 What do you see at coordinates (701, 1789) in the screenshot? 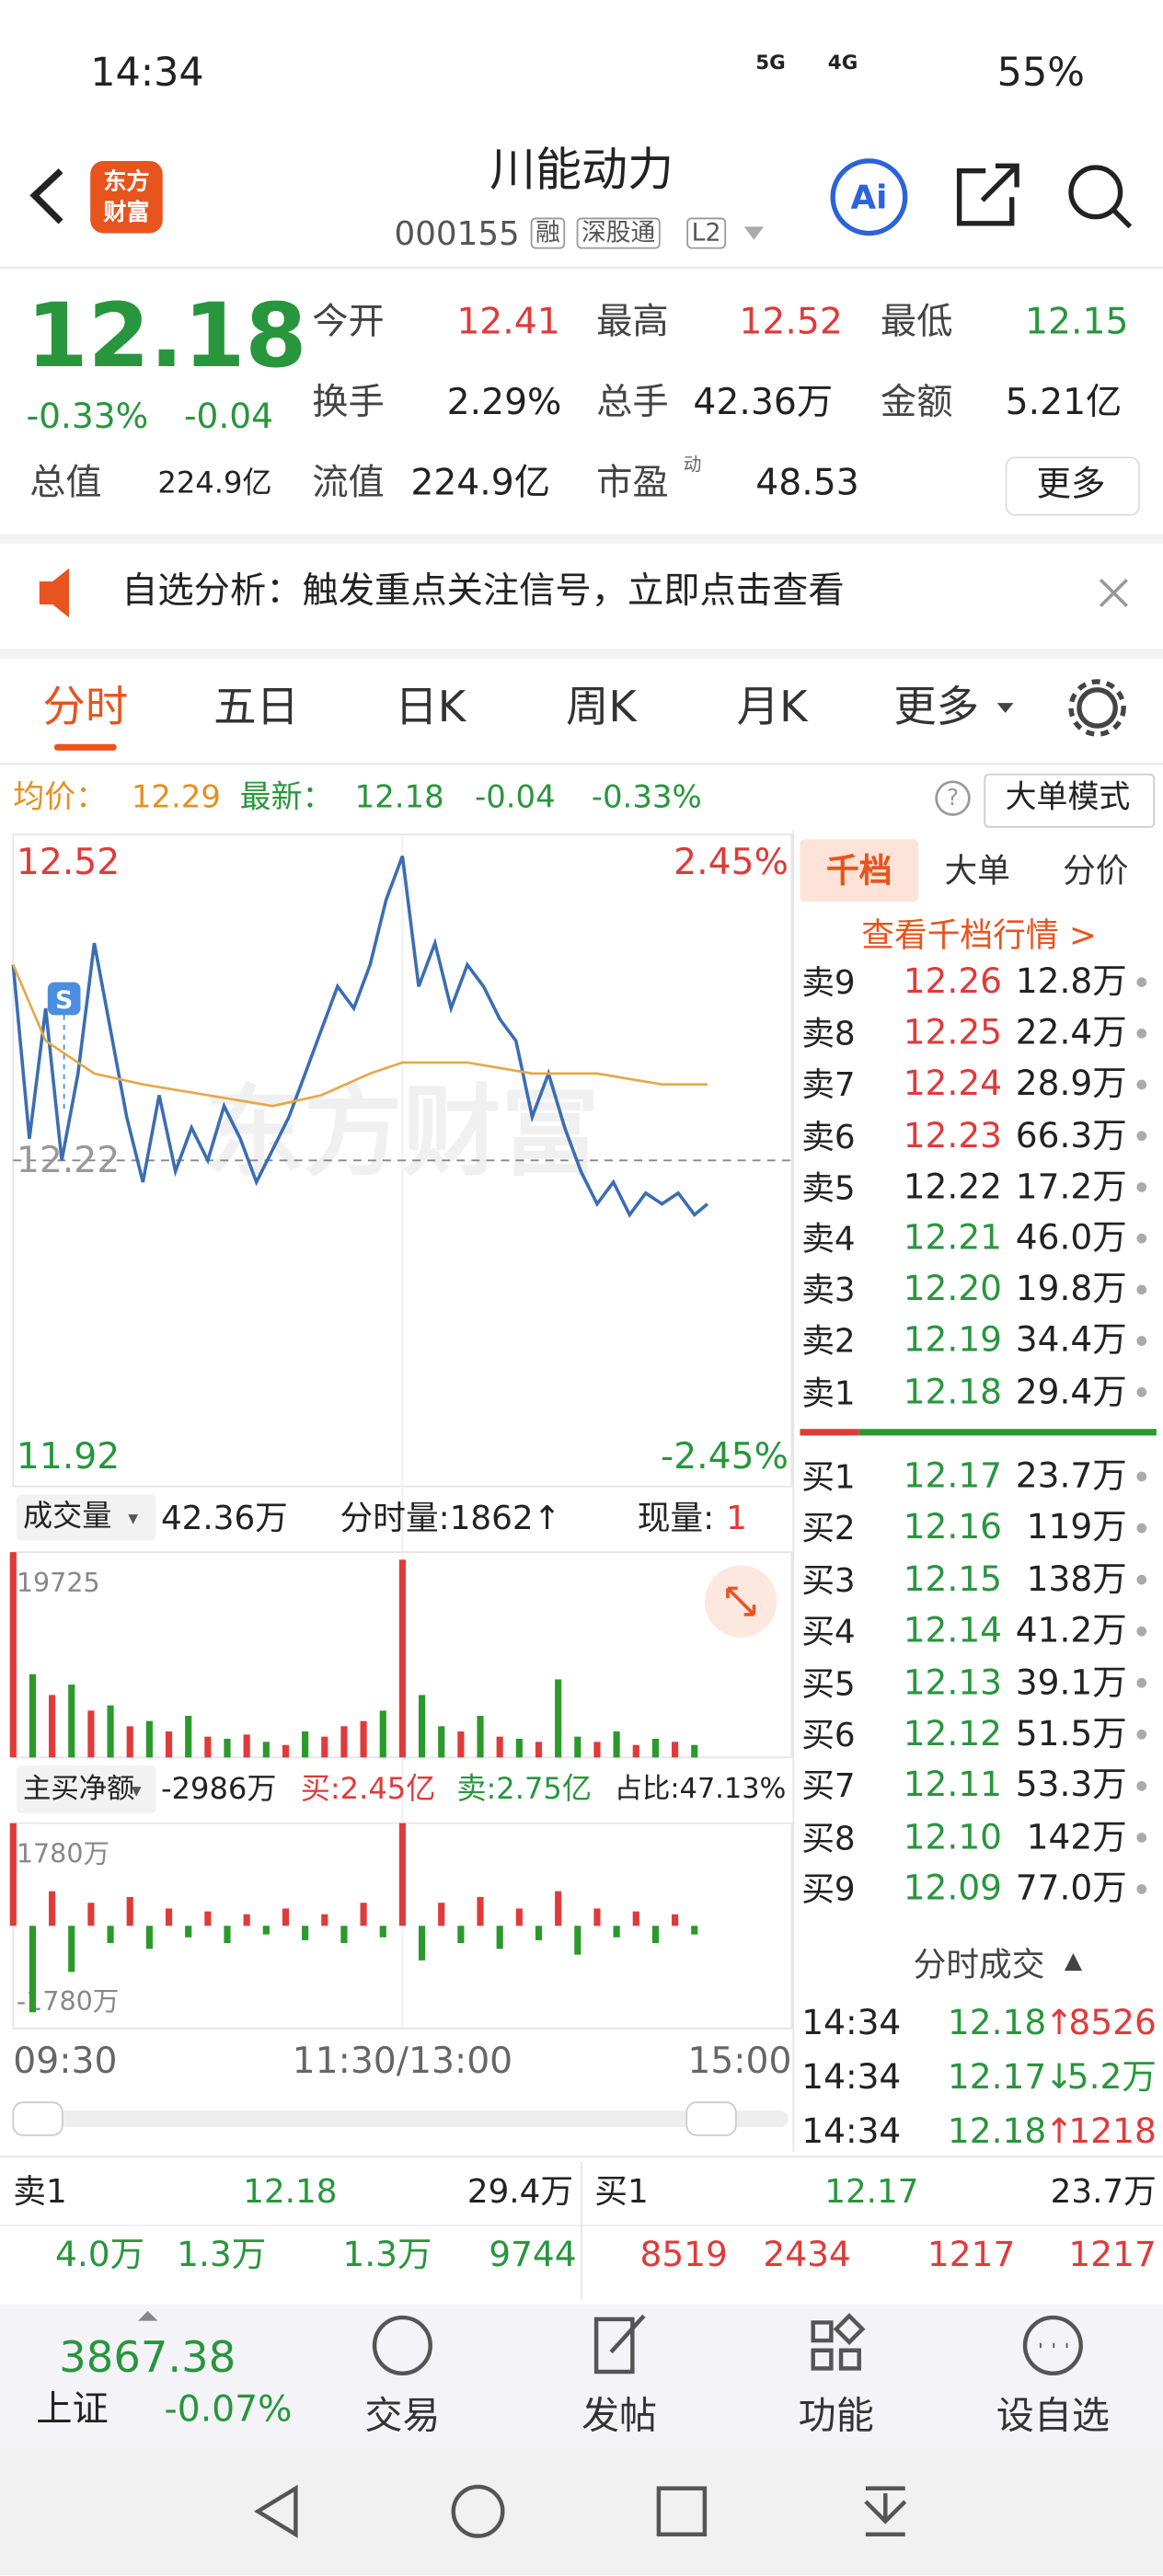
I see `buy-ratio: 占比:47.13%` at bounding box center [701, 1789].